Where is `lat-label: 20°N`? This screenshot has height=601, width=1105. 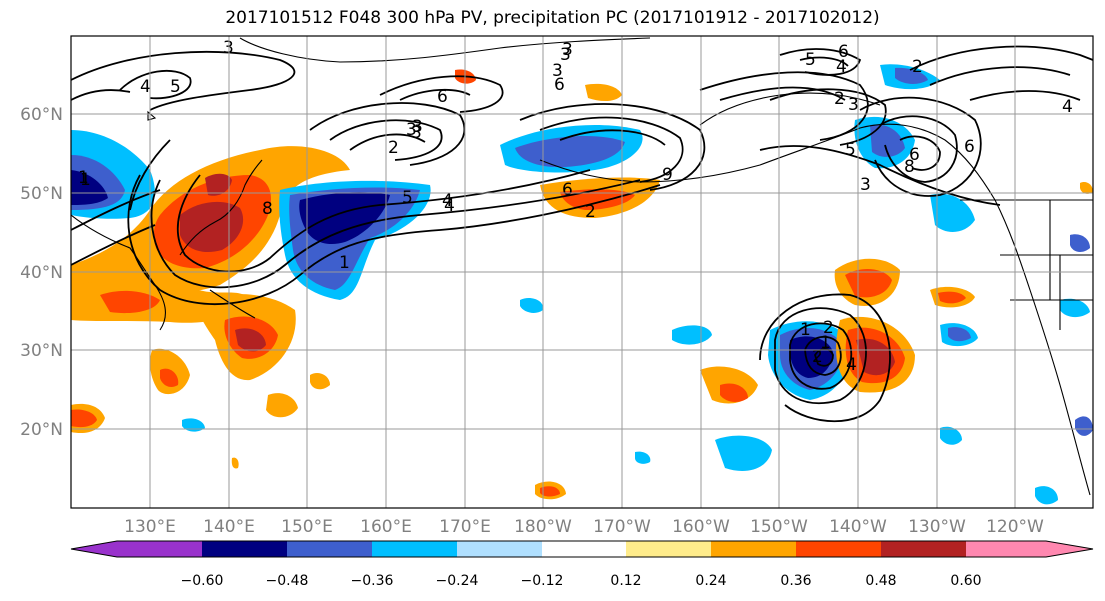 lat-label: 20°N is located at coordinates (41, 430).